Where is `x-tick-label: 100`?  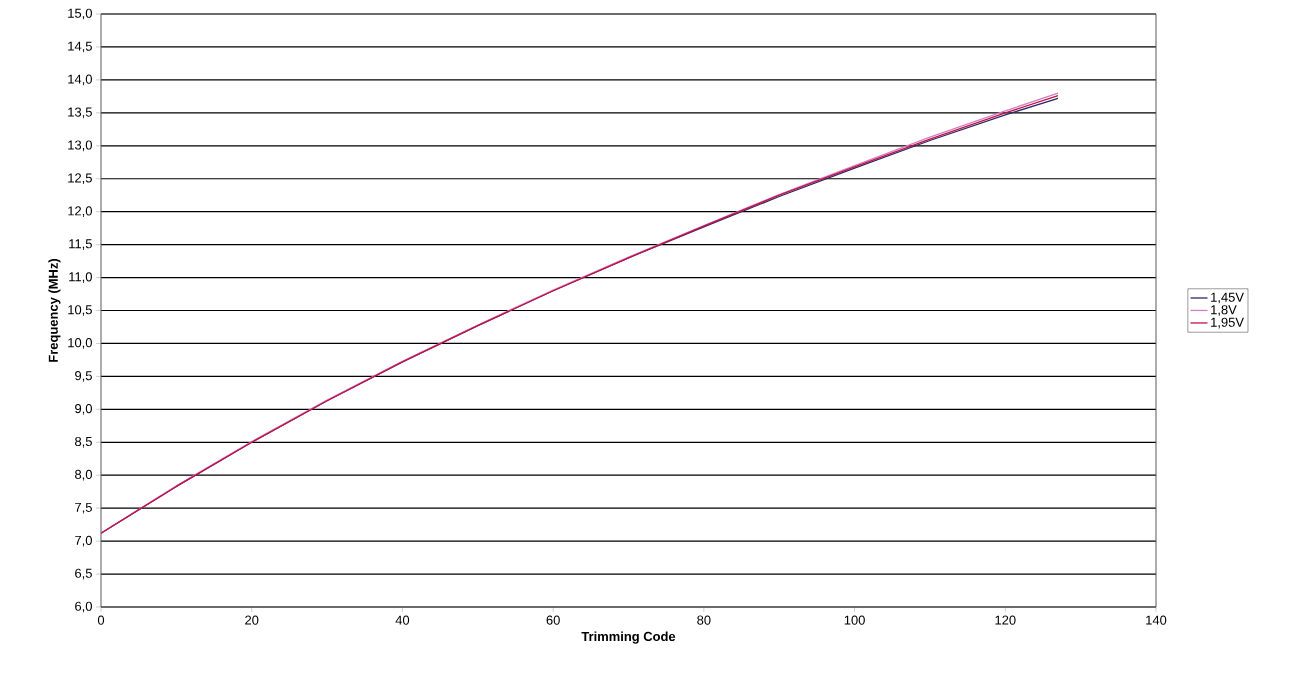 x-tick-label: 100 is located at coordinates (854, 620).